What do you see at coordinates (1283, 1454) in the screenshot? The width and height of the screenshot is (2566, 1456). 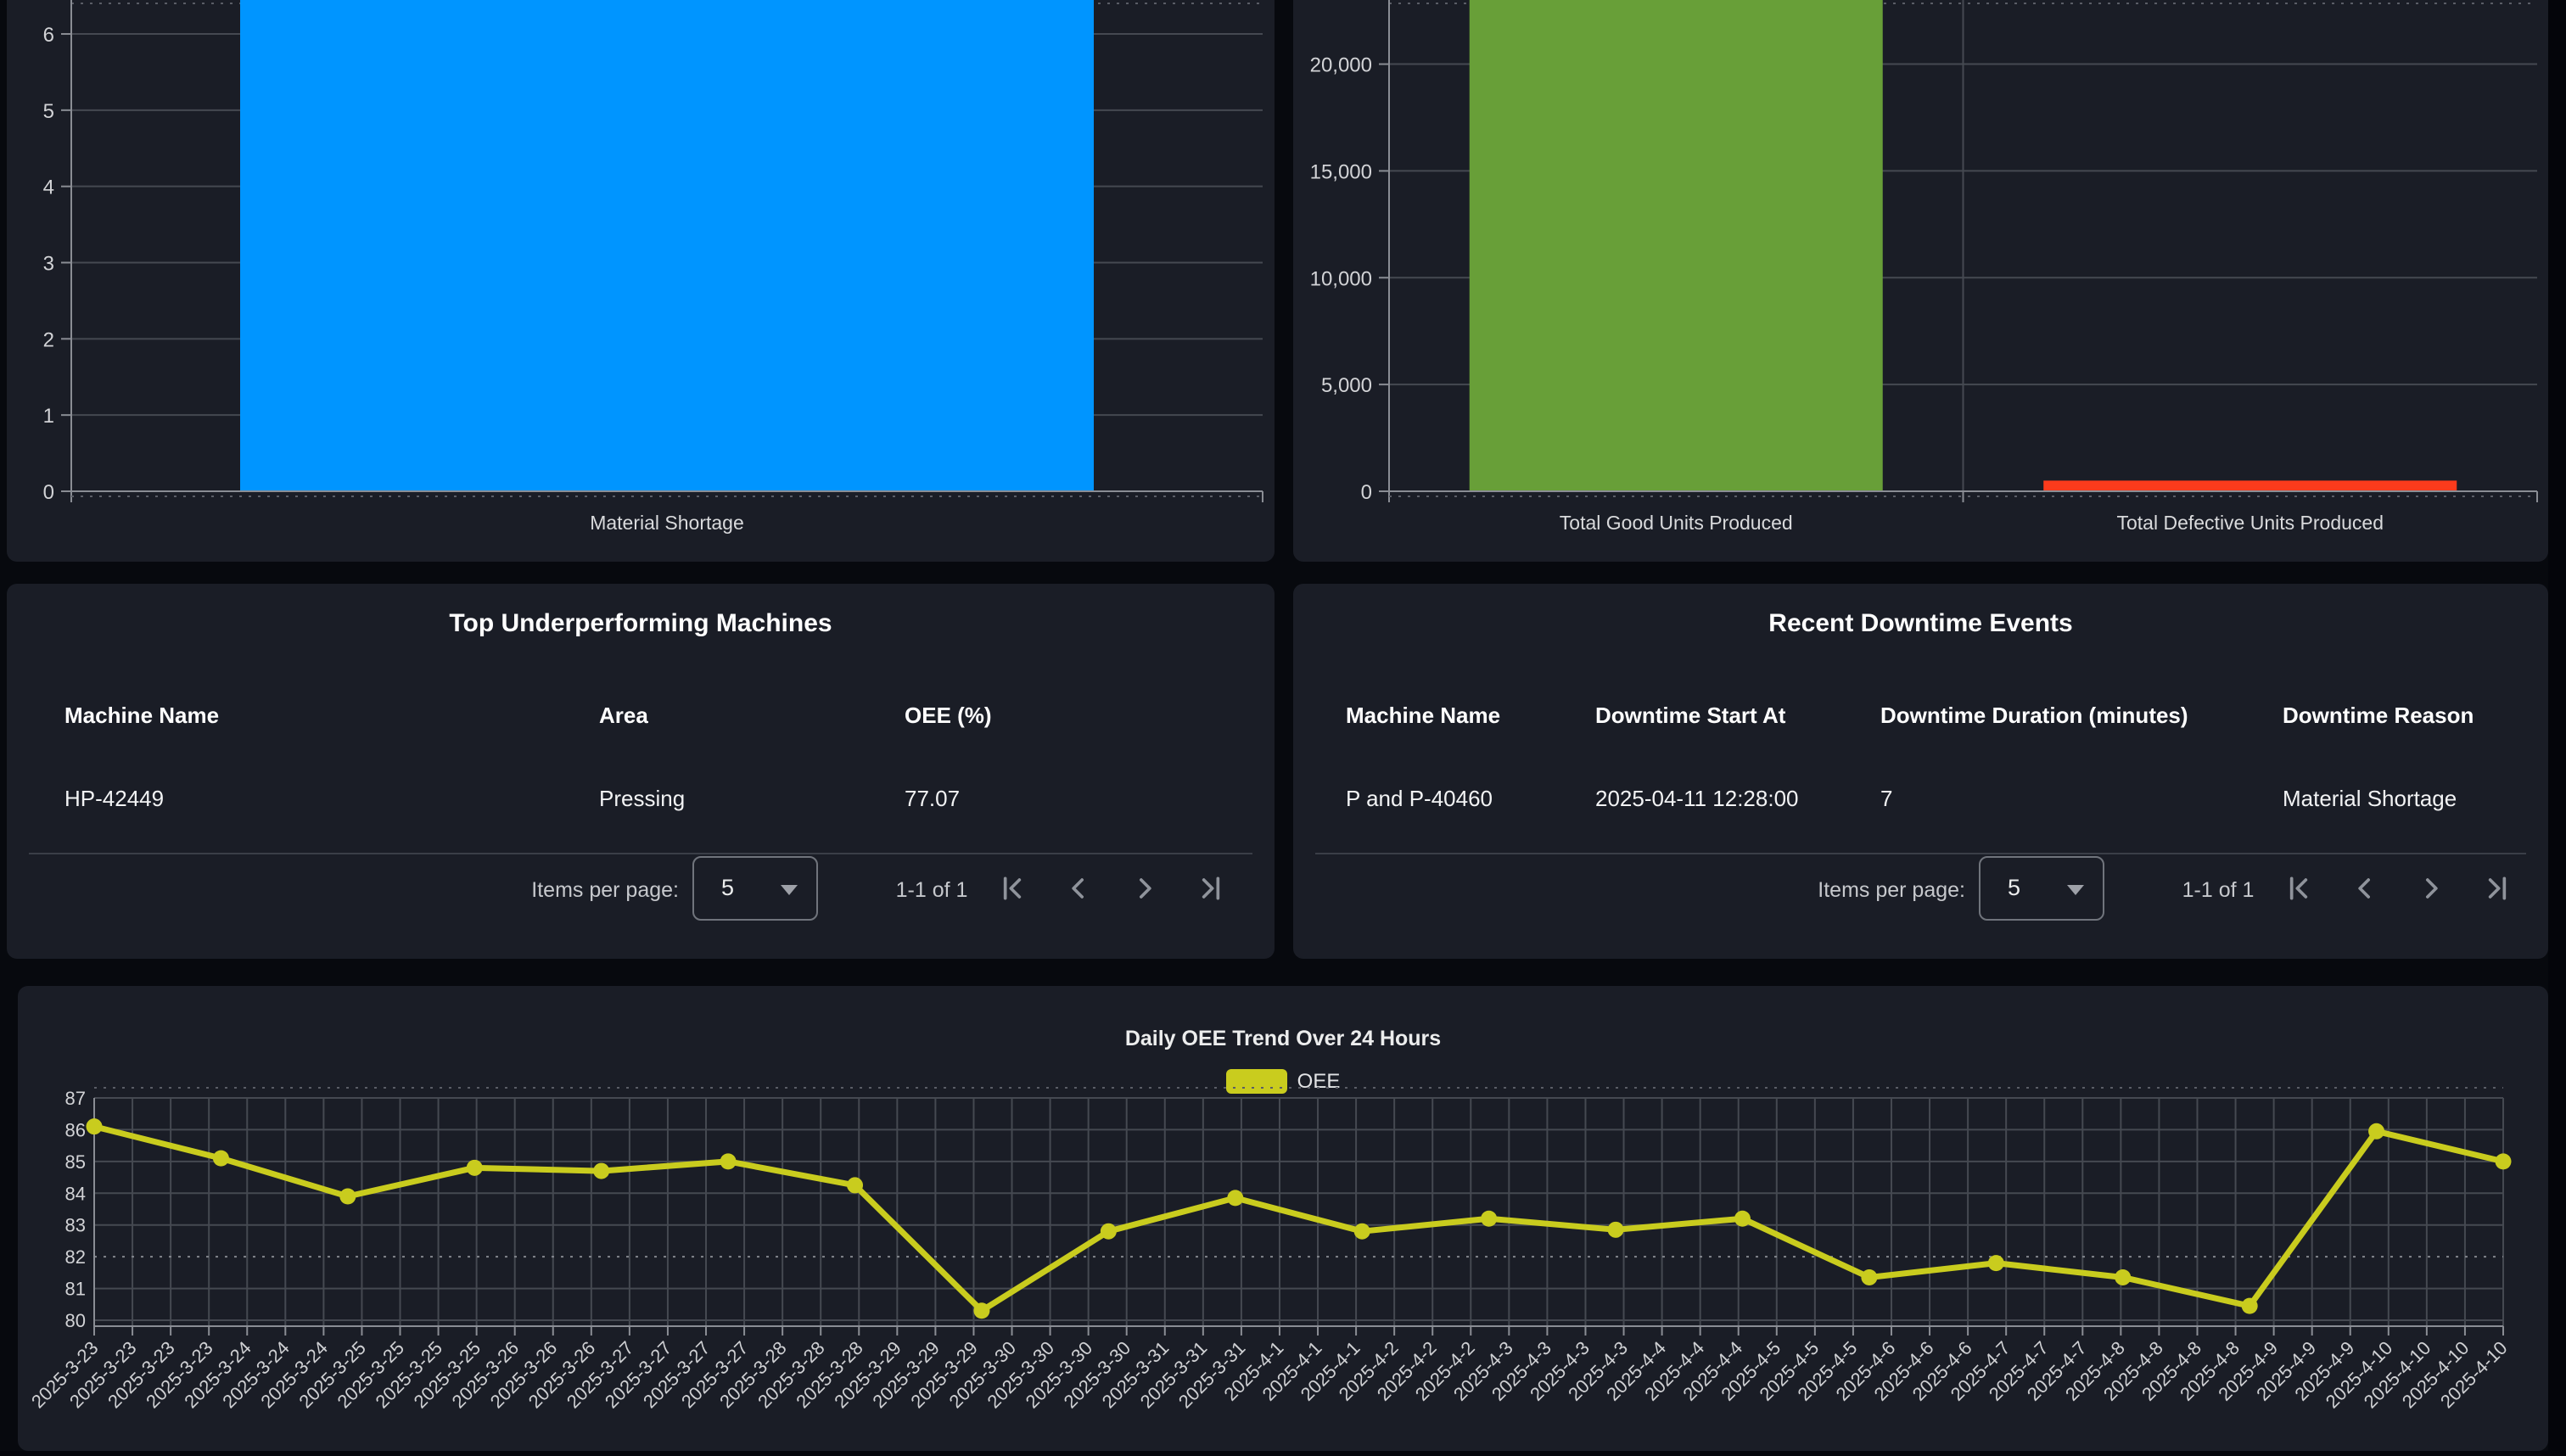 I see `bottom-edge-band` at bounding box center [1283, 1454].